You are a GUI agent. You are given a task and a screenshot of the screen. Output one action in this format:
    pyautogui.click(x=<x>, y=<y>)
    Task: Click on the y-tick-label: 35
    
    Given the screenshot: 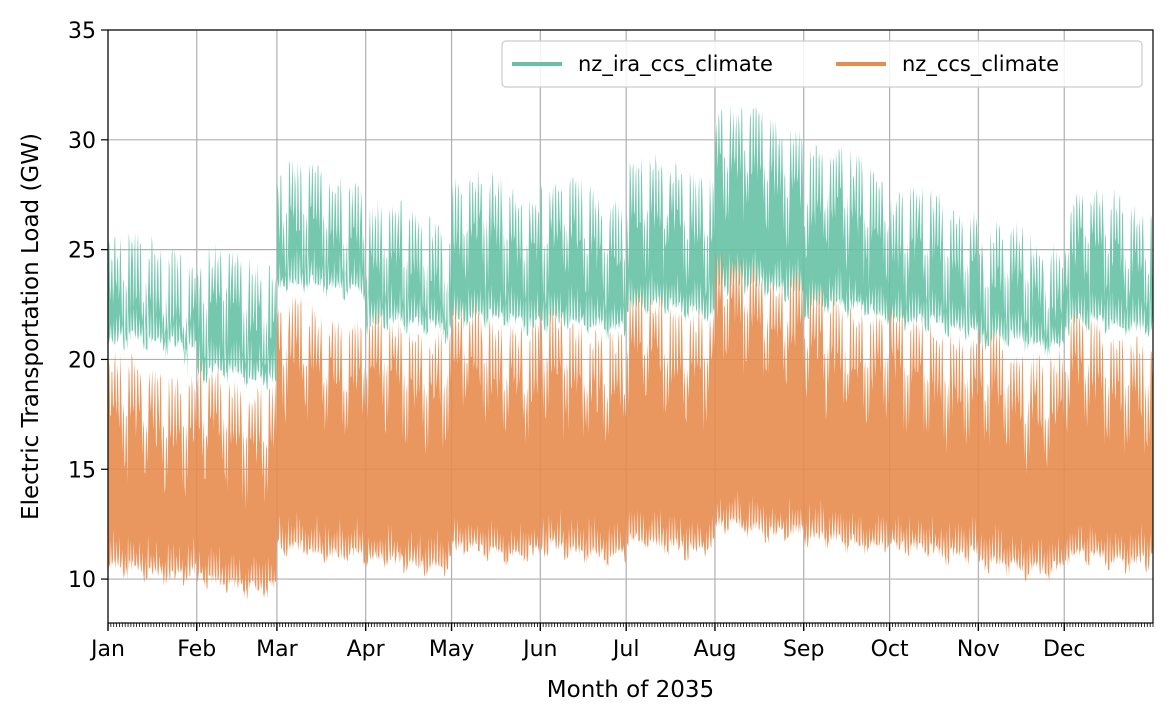 What is the action you would take?
    pyautogui.click(x=82, y=31)
    